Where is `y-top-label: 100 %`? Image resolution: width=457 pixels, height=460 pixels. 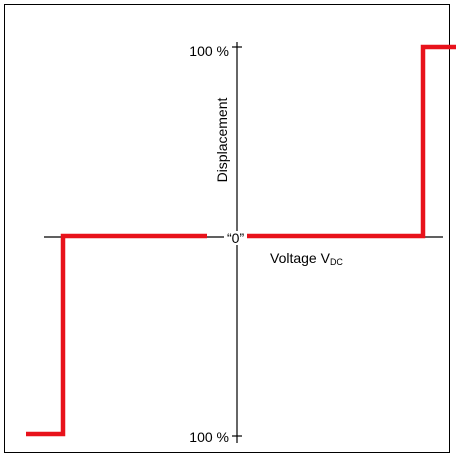
y-top-label: 100 % is located at coordinates (209, 51).